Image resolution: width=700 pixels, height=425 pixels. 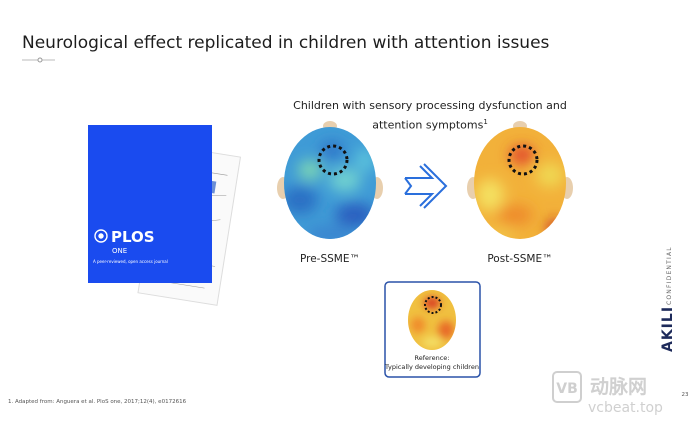 I want to click on head-map-pre, so click(x=330, y=180).